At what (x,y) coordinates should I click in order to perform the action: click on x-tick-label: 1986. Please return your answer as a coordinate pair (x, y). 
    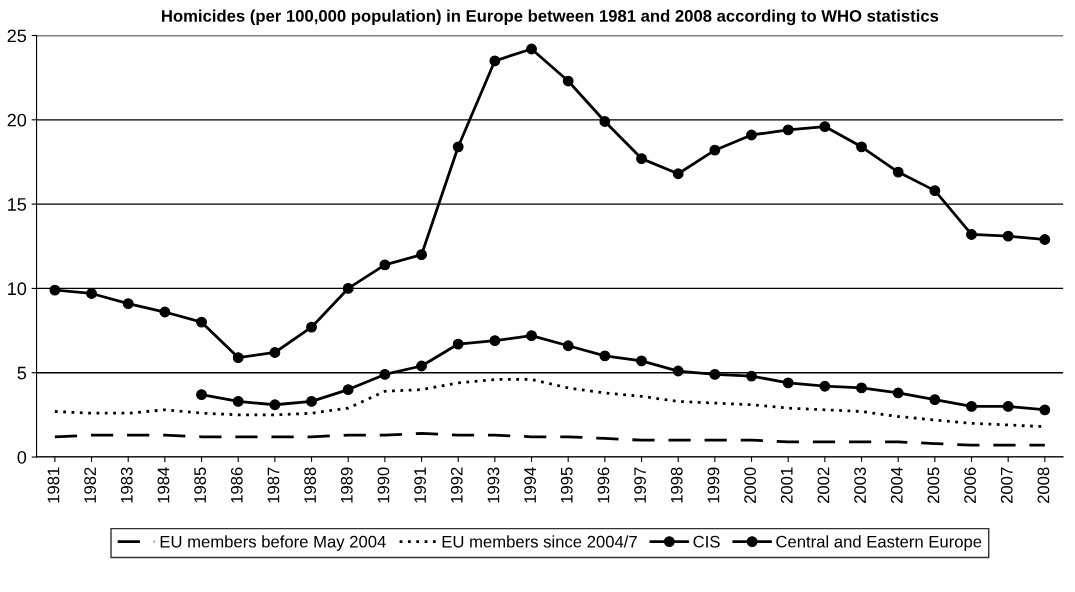
    Looking at the image, I should click on (236, 485).